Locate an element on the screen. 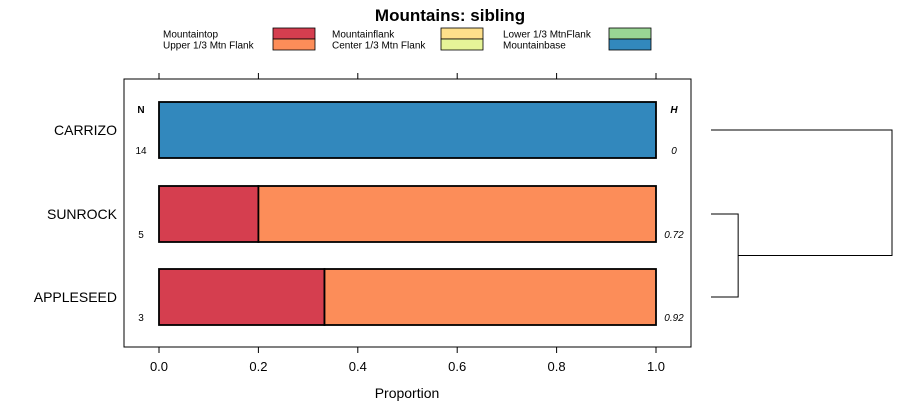 The image size is (900, 420). legend-label-mountainbase: Mountainbase is located at coordinates (534, 46).